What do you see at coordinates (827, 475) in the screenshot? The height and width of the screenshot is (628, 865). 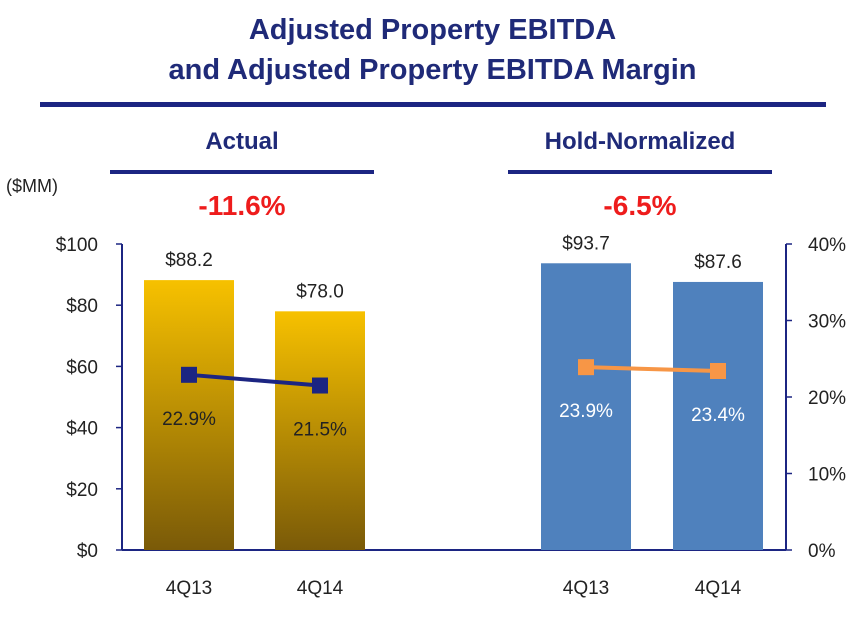 I see `right-tick-label: 10%` at bounding box center [827, 475].